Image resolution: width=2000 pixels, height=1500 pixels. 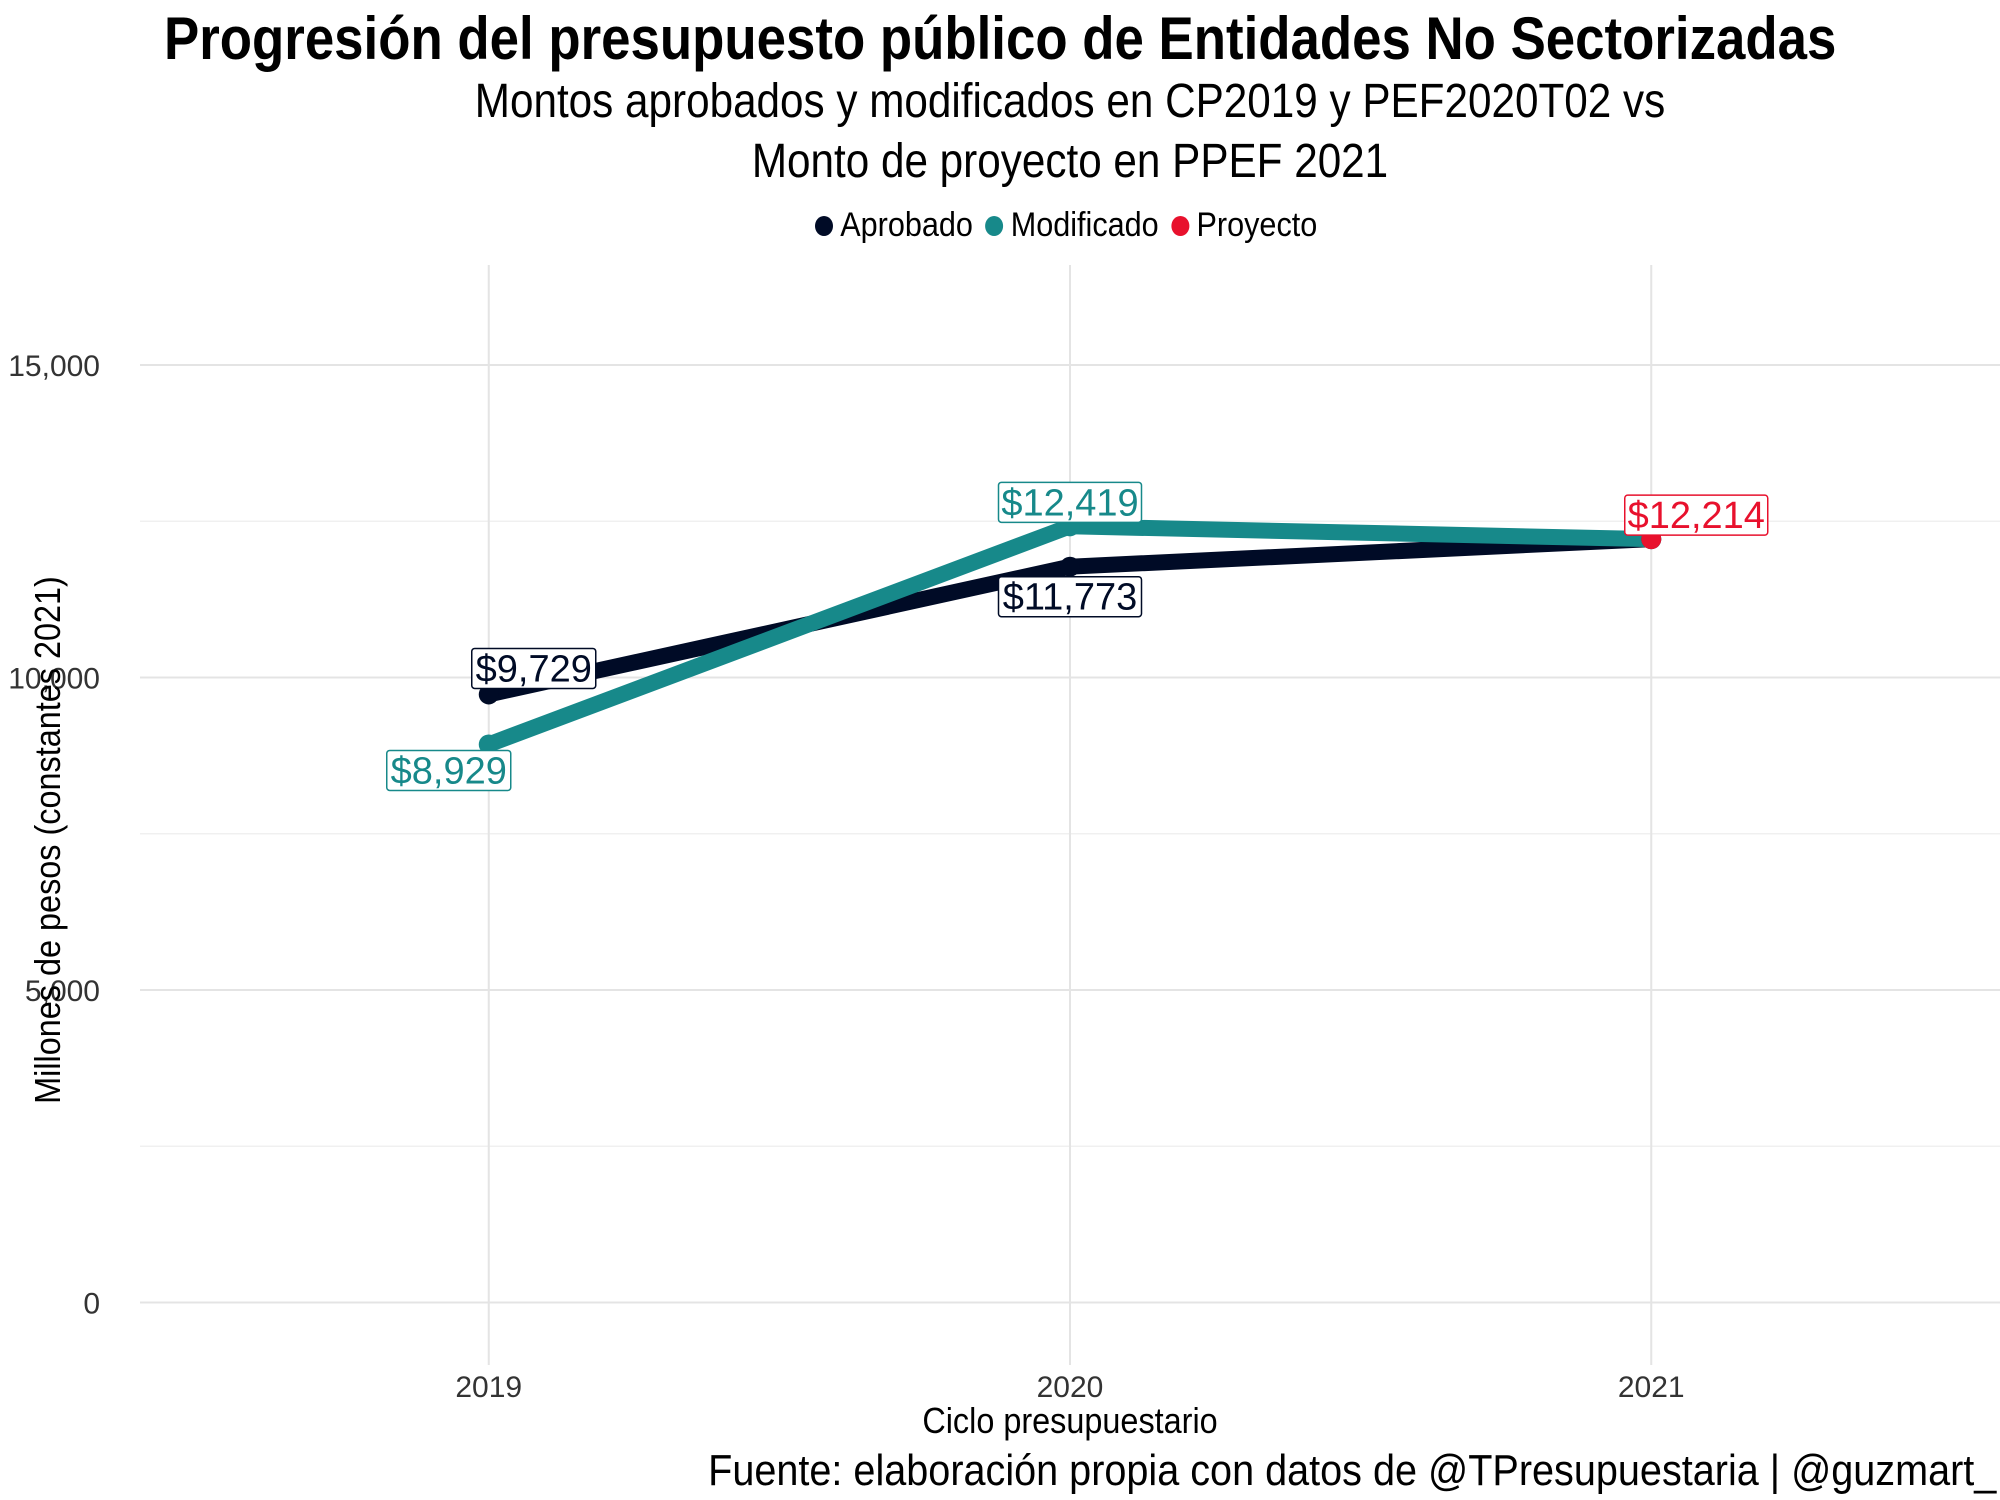 What do you see at coordinates (1070, 1420) in the screenshot?
I see `x-axis-title: Ciclo presupuestario` at bounding box center [1070, 1420].